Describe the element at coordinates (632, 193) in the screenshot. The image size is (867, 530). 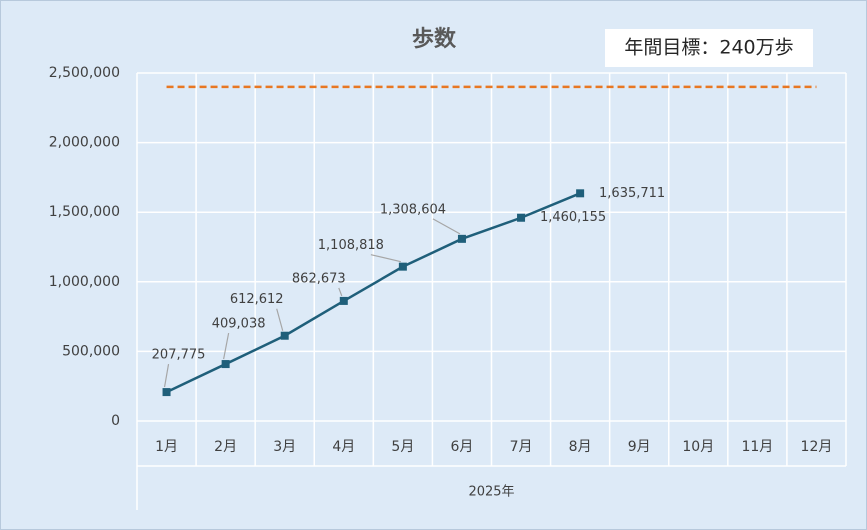
I see `data-label: 1,635,711` at that location.